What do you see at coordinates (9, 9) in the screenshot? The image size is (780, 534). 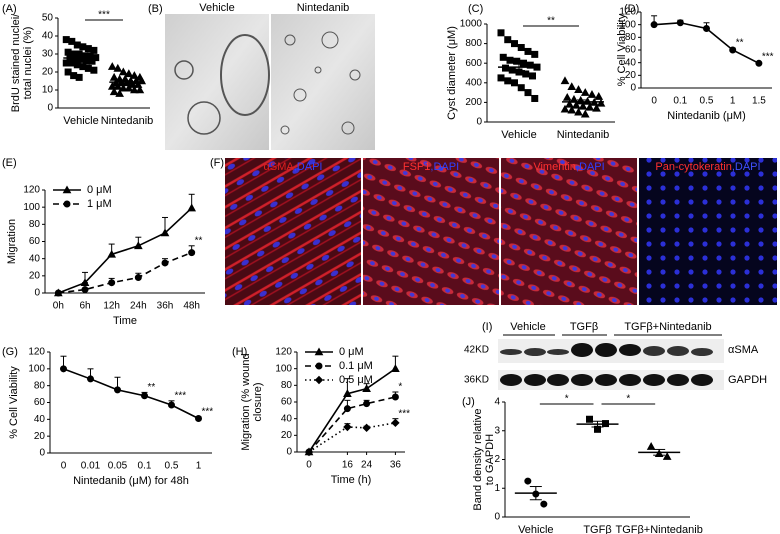 I see `panel-label: (A)` at bounding box center [9, 9].